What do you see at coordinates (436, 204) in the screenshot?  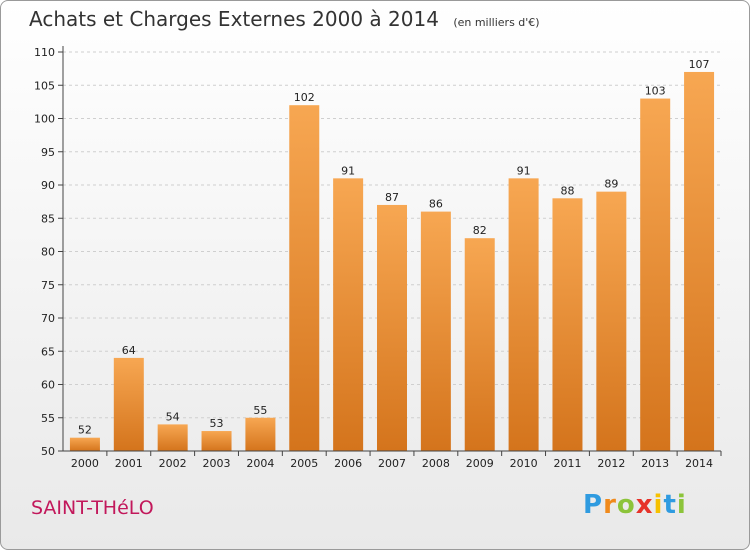 I see `bar-value-label: 86` at bounding box center [436, 204].